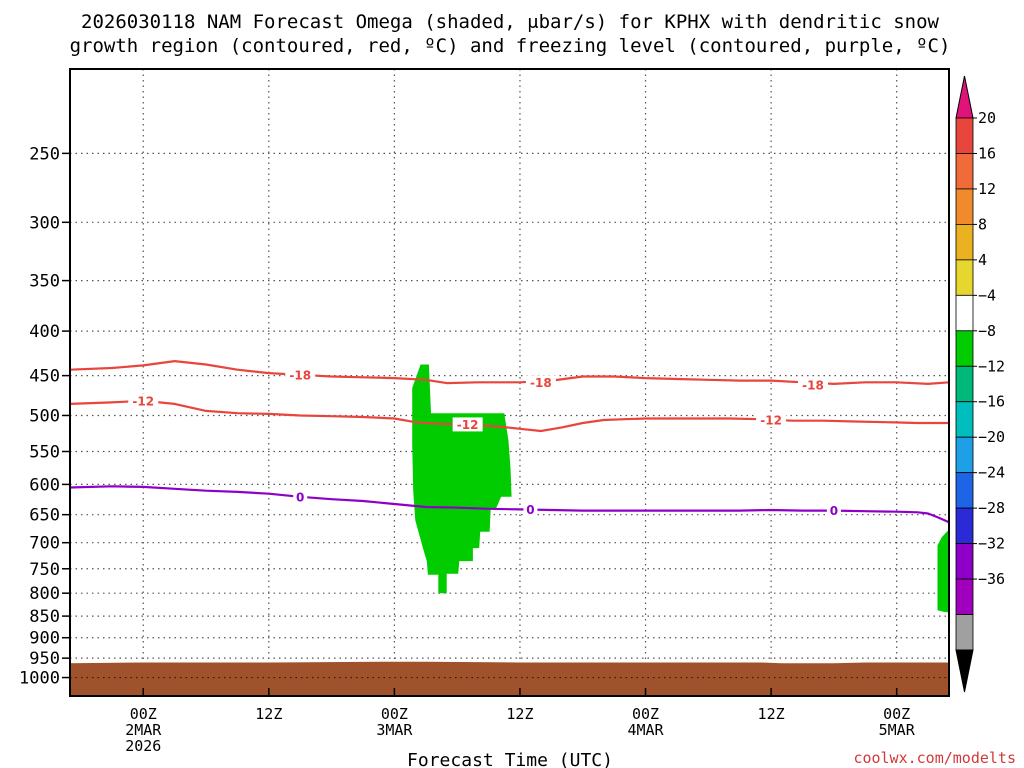 Image resolution: width=1024 pixels, height=768 pixels. I want to click on contour-label-0-2: -18, so click(813, 385).